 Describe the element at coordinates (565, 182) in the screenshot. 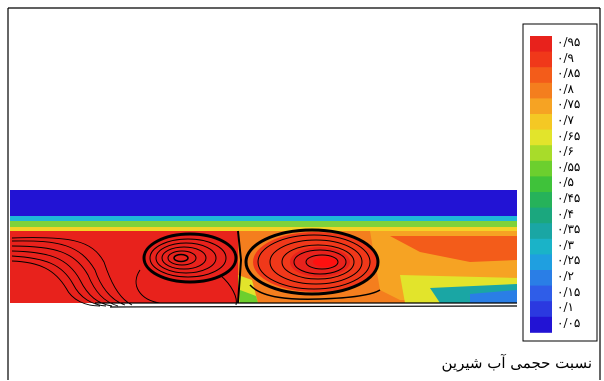

I see `legend-label: ۰/۵` at that location.